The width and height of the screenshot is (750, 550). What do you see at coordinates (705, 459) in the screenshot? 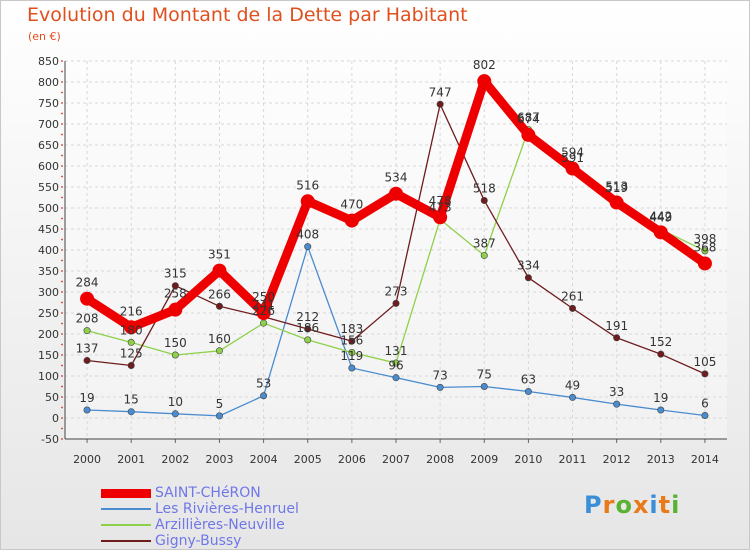
I see `x-tick-label: 2014` at bounding box center [705, 459].